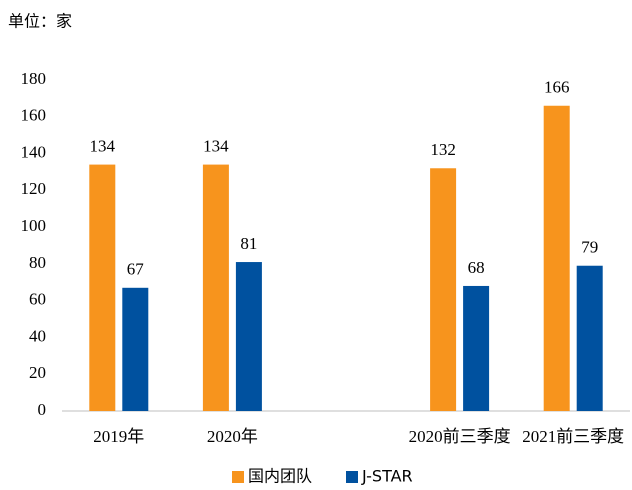  I want to click on legend-label: J-STAR, so click(387, 476).